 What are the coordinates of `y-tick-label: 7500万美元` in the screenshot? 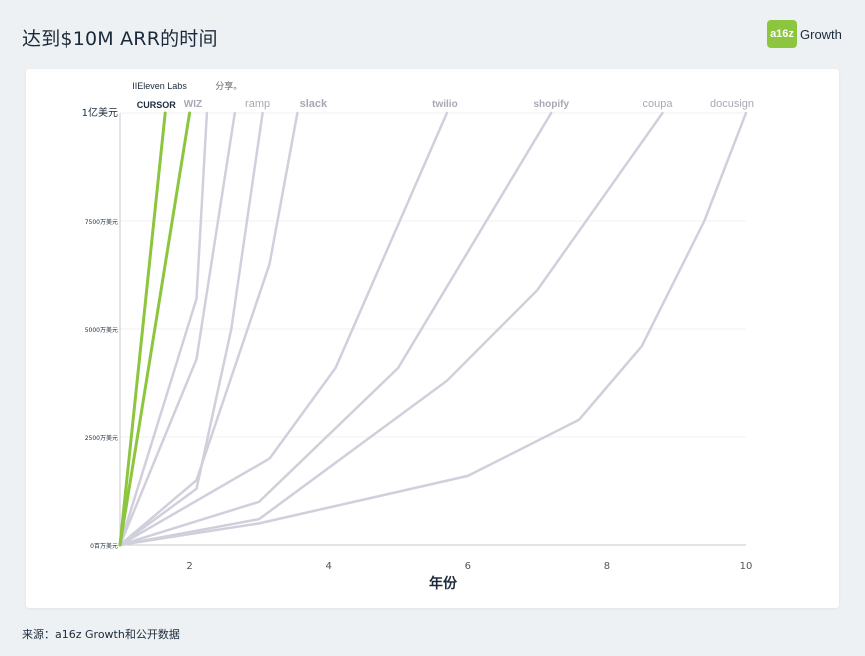 It's located at (101, 222).